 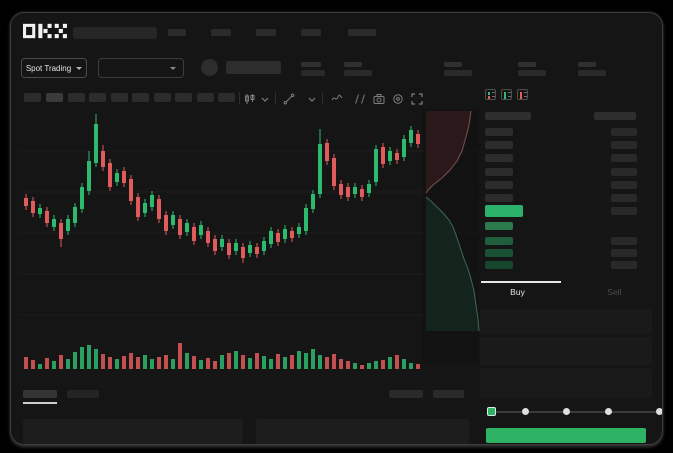 I want to click on okx-logo-glyph, so click(x=45, y=31).